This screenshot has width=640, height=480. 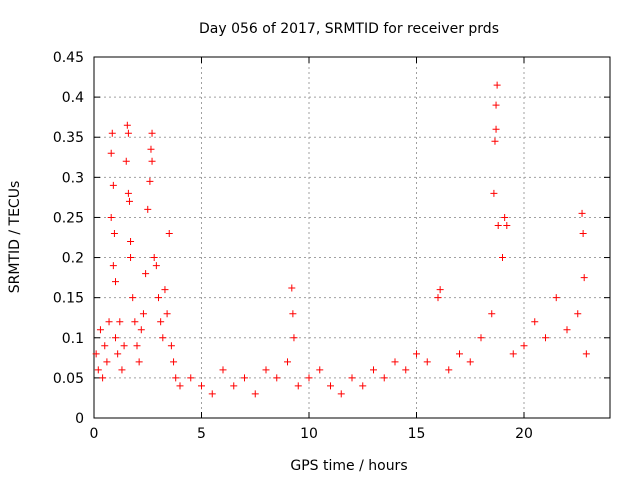 I want to click on y-tick-label: 0.25, so click(x=68, y=218).